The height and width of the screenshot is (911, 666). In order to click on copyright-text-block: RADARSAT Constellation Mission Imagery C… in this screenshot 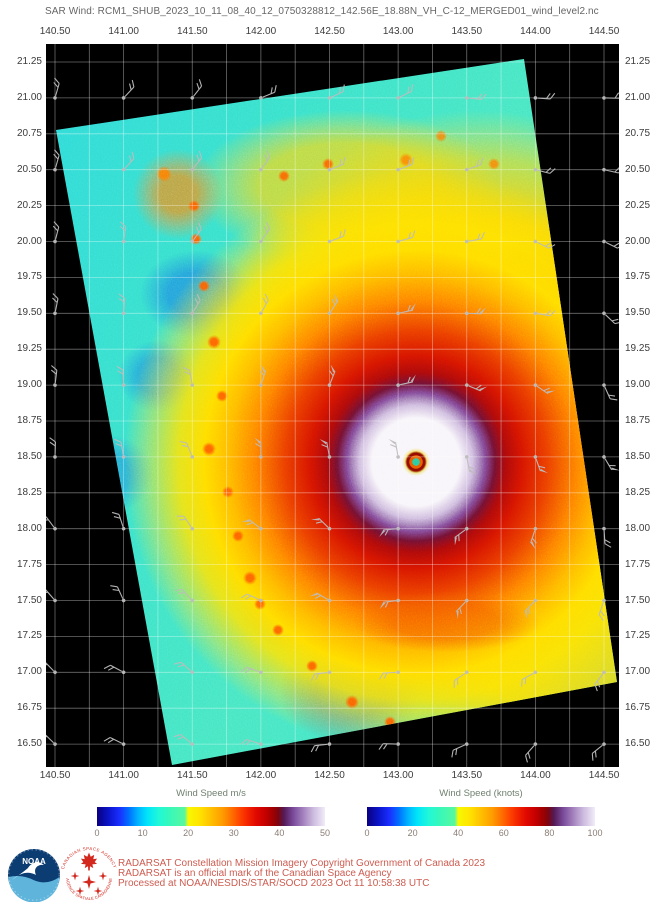, I will do `click(301, 874)`.